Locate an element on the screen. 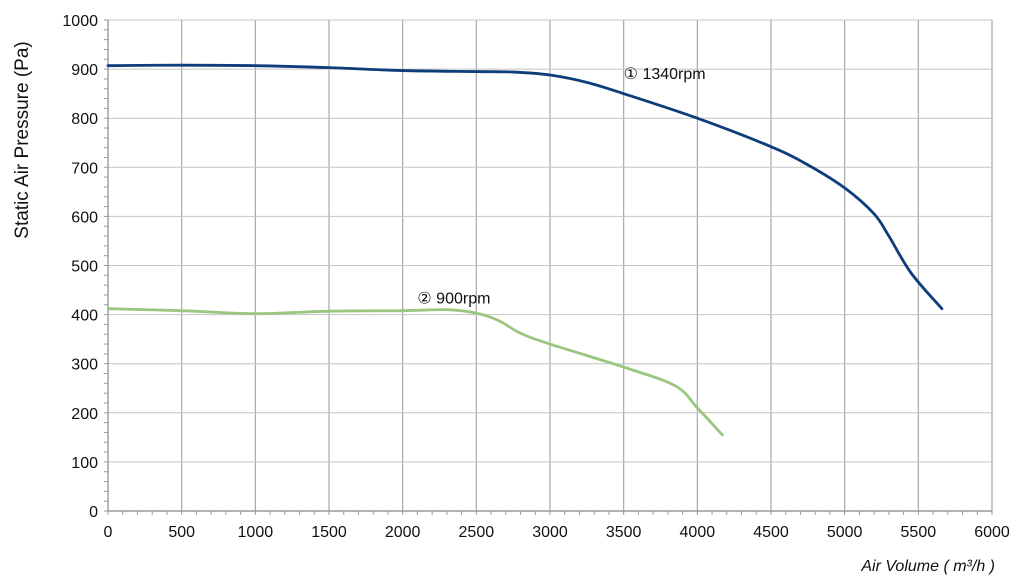 The image size is (1024, 588). x-tick-label: 4500 is located at coordinates (771, 532).